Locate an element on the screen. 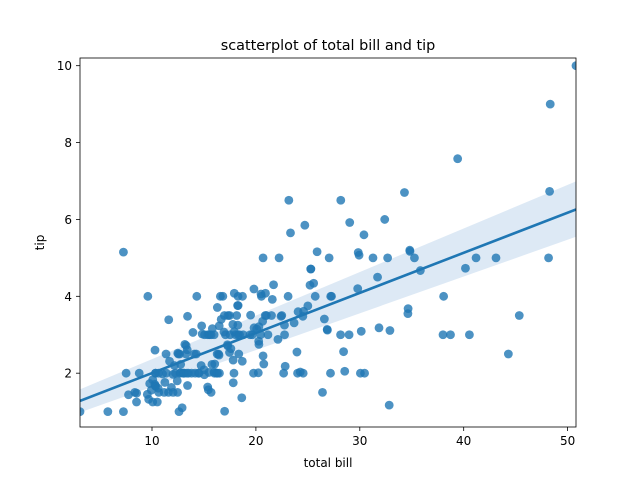 The image size is (640, 480). y-axis-ticks: 2 4 6 8 10 is located at coordinates (68, 220).